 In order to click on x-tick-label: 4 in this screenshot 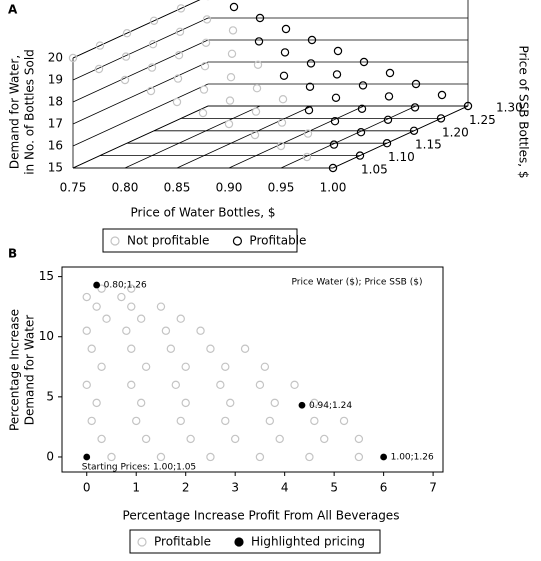, I will do `click(285, 488)`.